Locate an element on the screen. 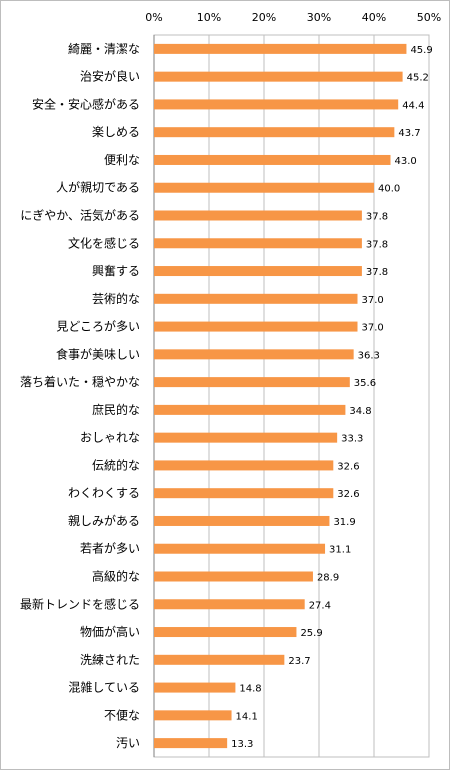 This screenshot has width=450, height=770. value-label: 40.0 is located at coordinates (389, 189).